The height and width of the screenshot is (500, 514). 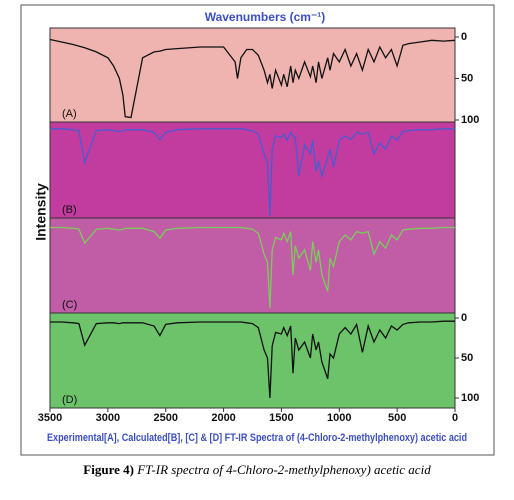 I want to click on figure-label: Figure 4), so click(x=108, y=469).